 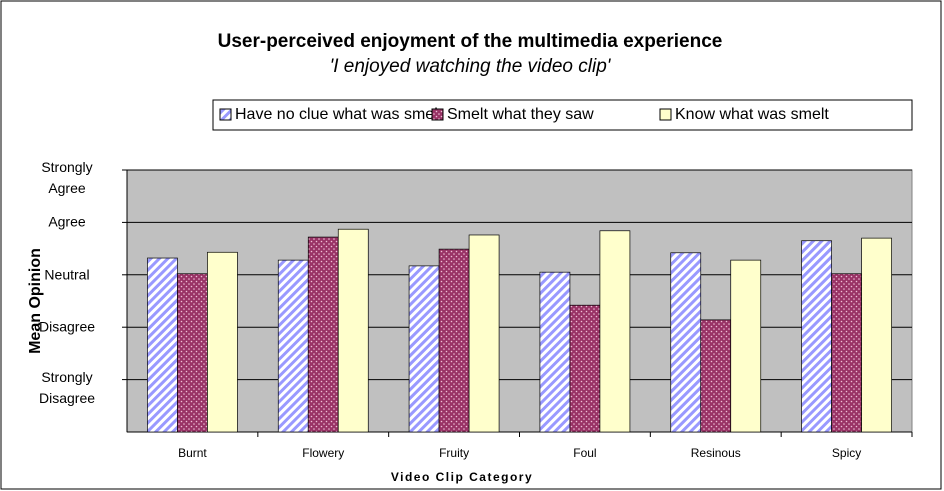 What do you see at coordinates (520, 114) in the screenshot?
I see `legend-label: Smelt what they saw` at bounding box center [520, 114].